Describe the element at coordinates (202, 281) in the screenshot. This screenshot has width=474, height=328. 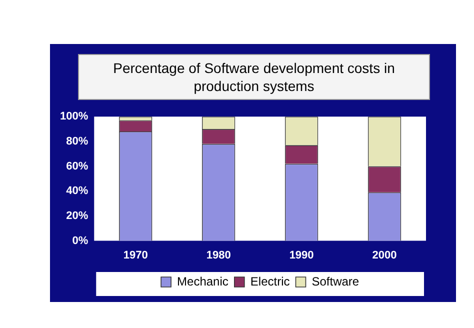
I see `legend-label: Mechanic` at that location.